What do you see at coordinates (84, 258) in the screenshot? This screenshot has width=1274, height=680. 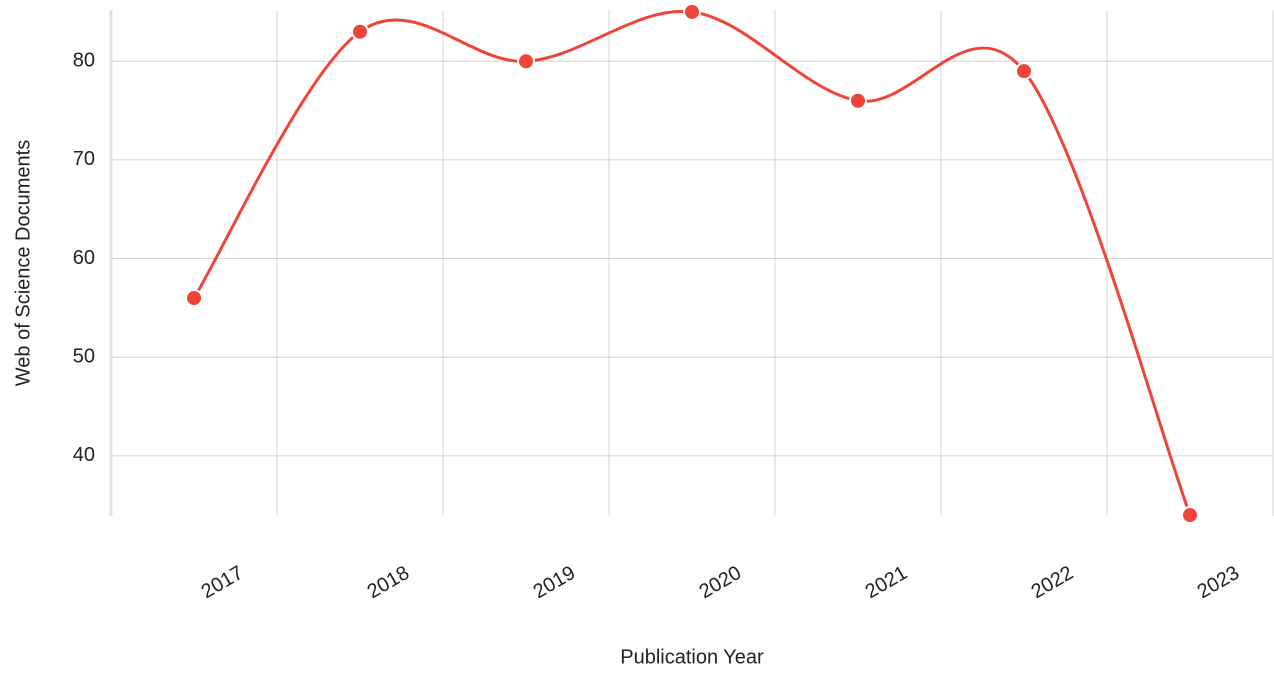 I see `y-tick-label: 60` at bounding box center [84, 258].